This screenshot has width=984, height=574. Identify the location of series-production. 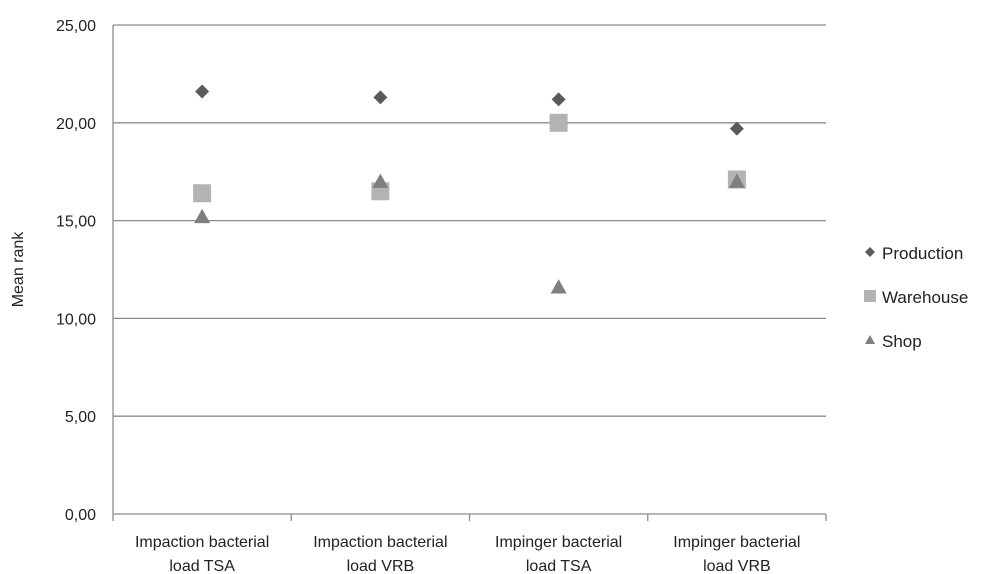
(469, 110).